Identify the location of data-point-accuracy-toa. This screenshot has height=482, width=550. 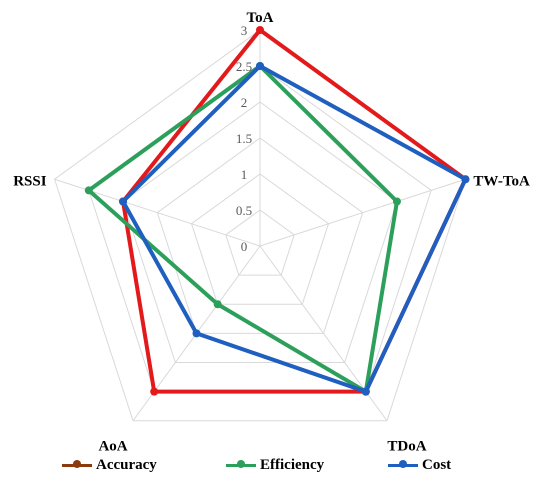
(260, 30).